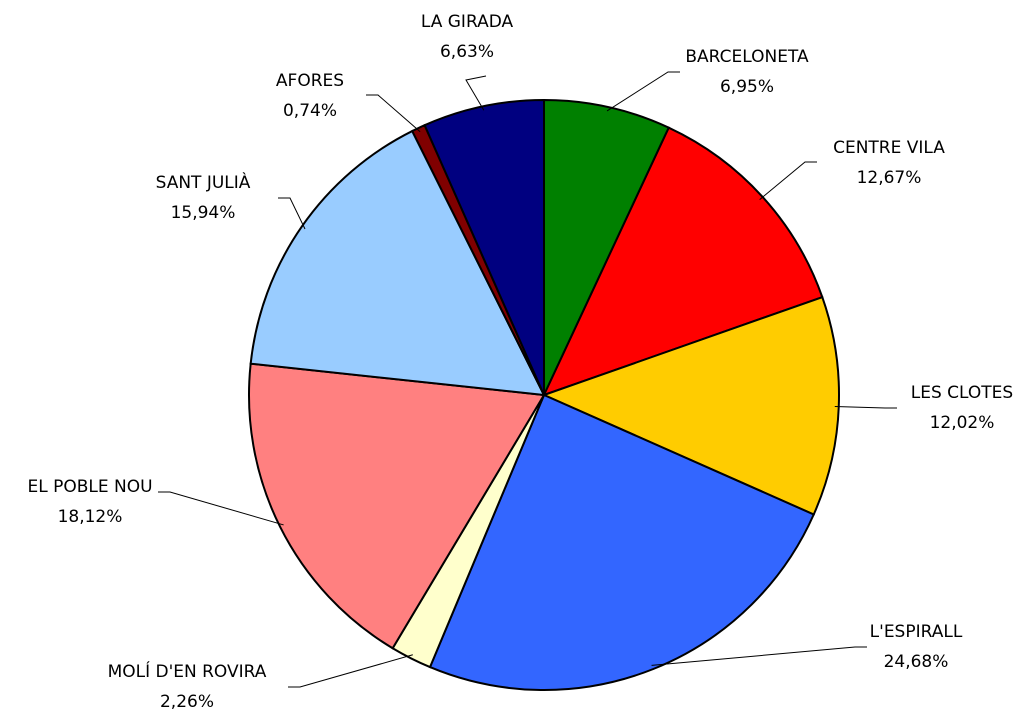 This screenshot has height=713, width=1031. What do you see at coordinates (203, 213) in the screenshot?
I see `slice-value-label: 15,94%` at bounding box center [203, 213].